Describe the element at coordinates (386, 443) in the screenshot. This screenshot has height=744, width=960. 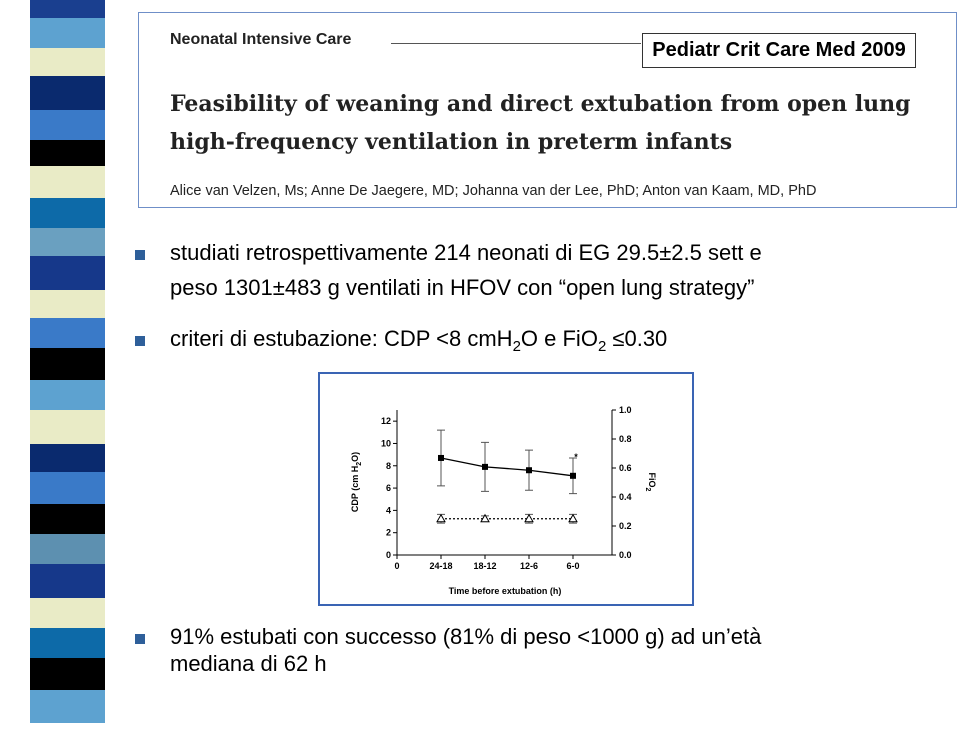
I see `y-tick-label: 10` at that location.